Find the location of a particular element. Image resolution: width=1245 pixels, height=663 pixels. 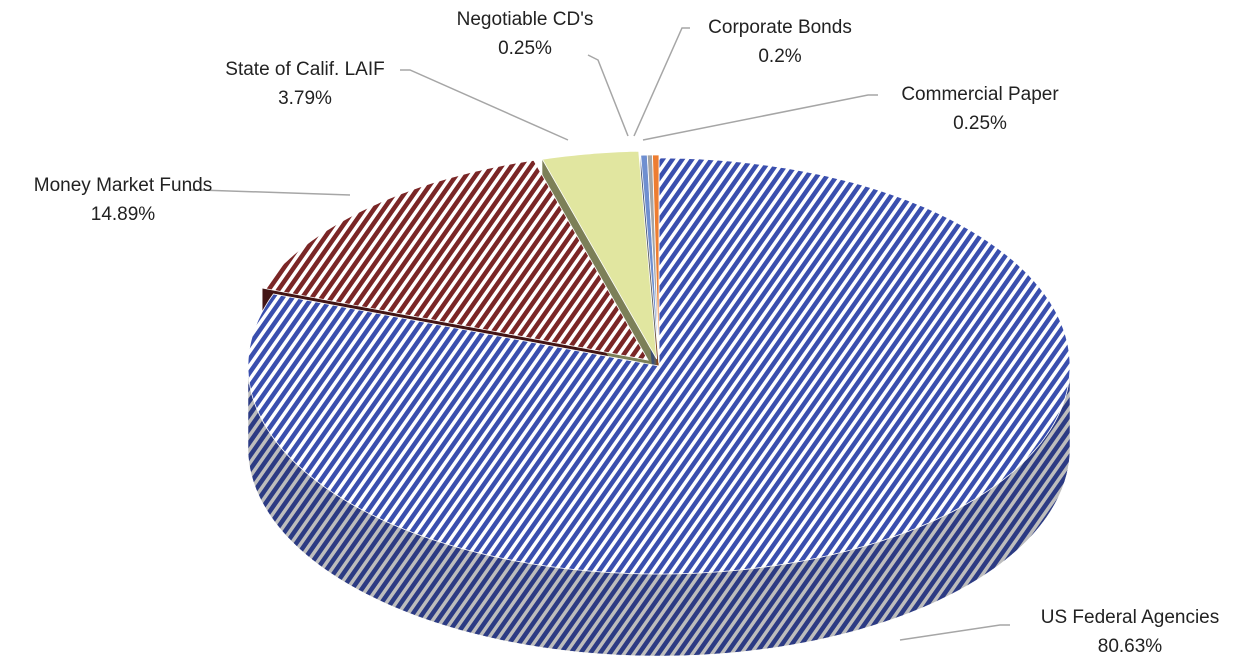

category-label: Negotiable CD's is located at coordinates (525, 19).